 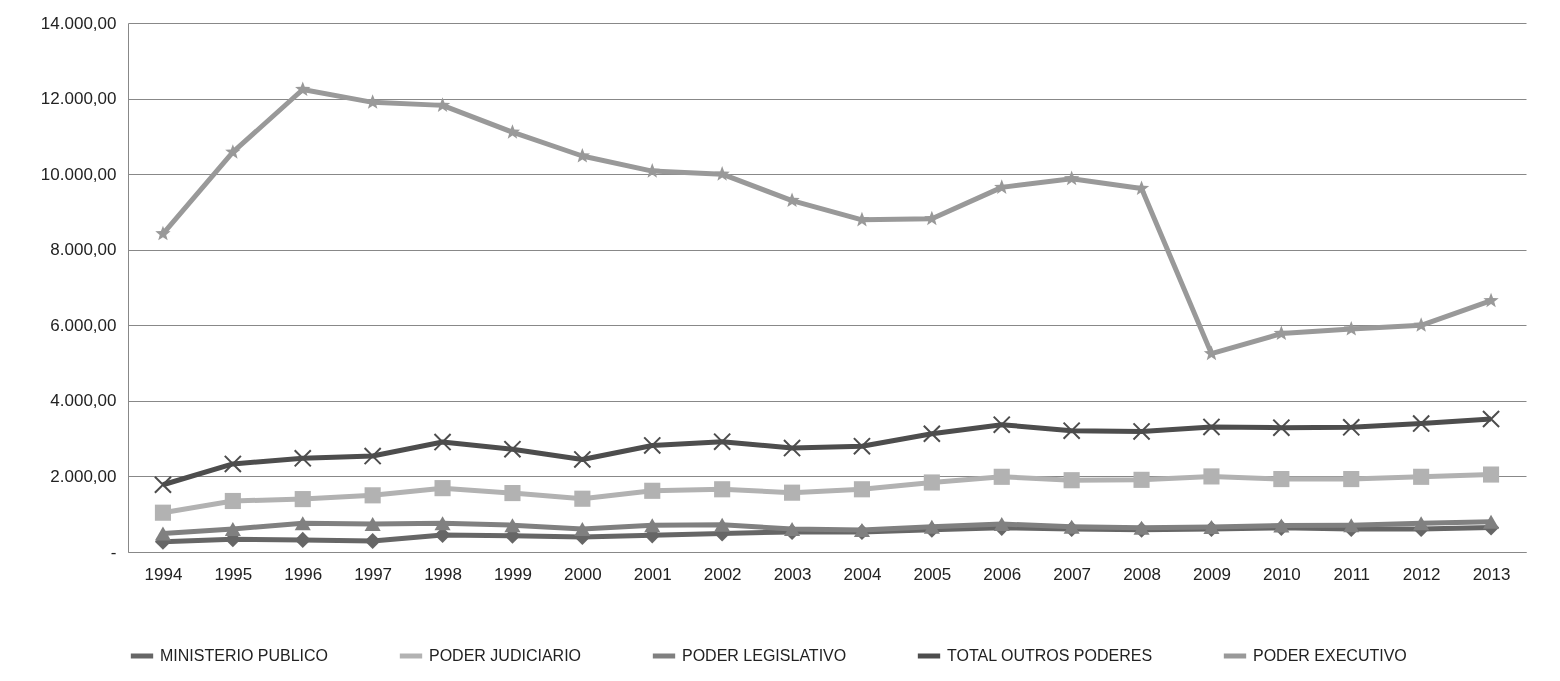 I want to click on legend-label: PODER JUDICIARIO, so click(x=505, y=655).